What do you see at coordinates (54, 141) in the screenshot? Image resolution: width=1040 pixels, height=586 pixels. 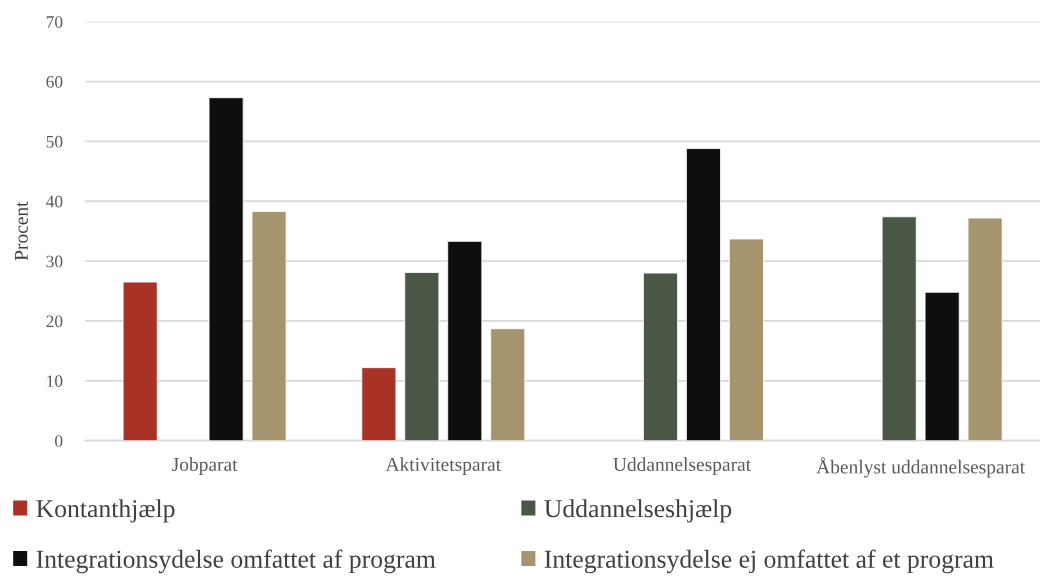 I see `y-tick-label: 50` at bounding box center [54, 141].